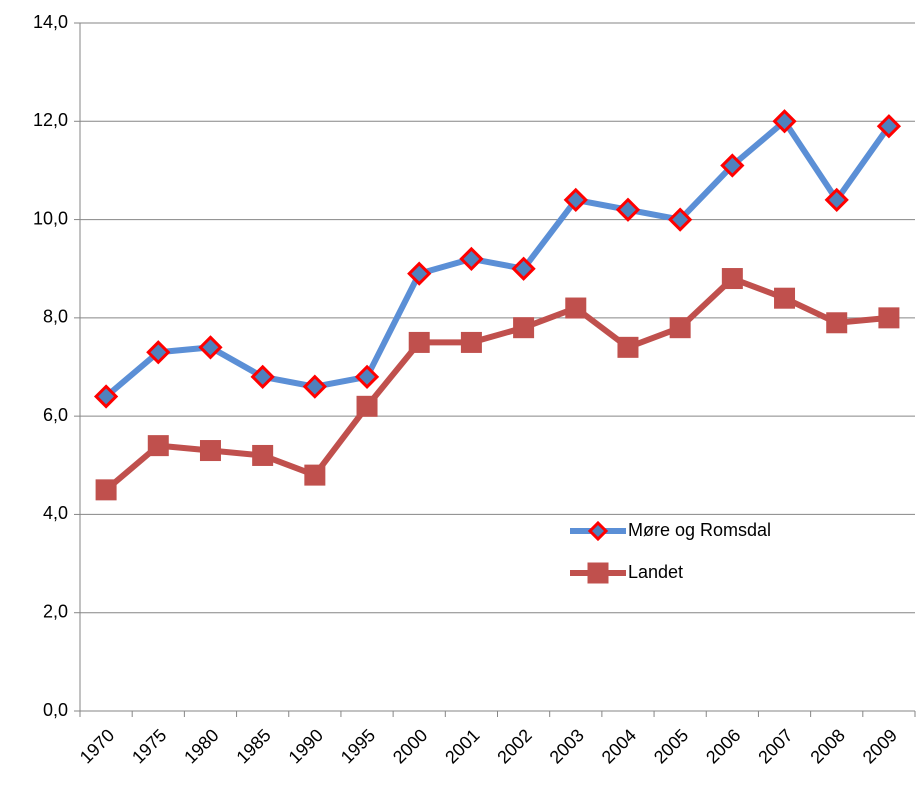 The height and width of the screenshot is (796, 917). Describe the element at coordinates (671, 746) in the screenshot. I see `x-tick-label: 2005` at that location.